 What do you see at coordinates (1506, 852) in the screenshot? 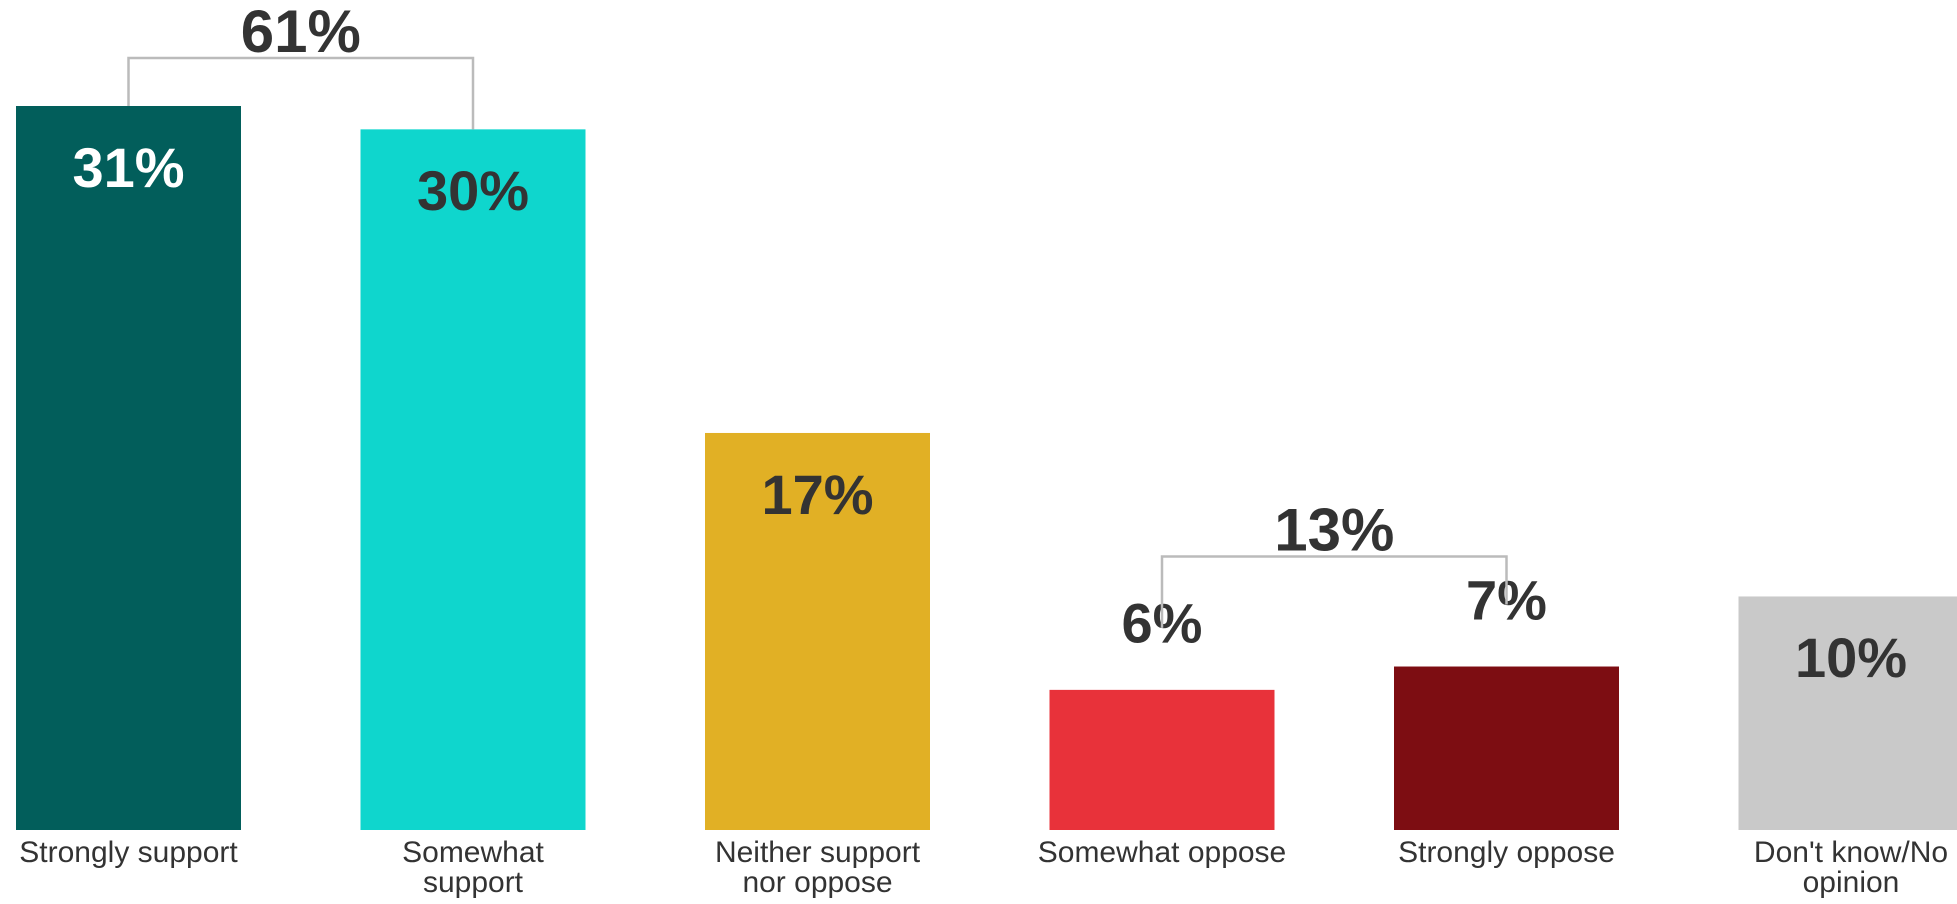
I see `category-label: Strongly oppose` at bounding box center [1506, 852].